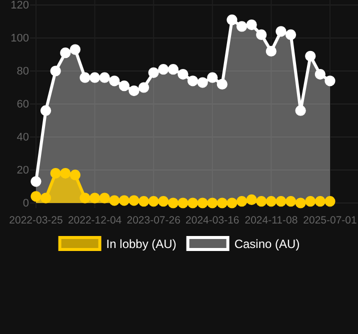  What do you see at coordinates (153, 220) in the screenshot?
I see `x-tick-label: 2023-07-26` at bounding box center [153, 220].